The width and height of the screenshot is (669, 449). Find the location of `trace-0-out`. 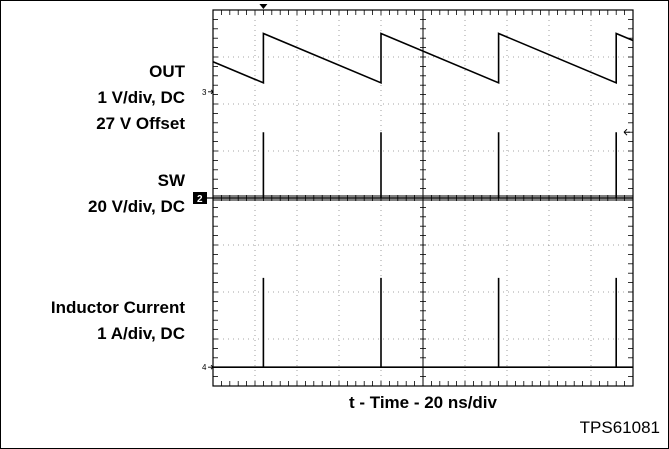

trace-0-out is located at coordinates (423, 58).